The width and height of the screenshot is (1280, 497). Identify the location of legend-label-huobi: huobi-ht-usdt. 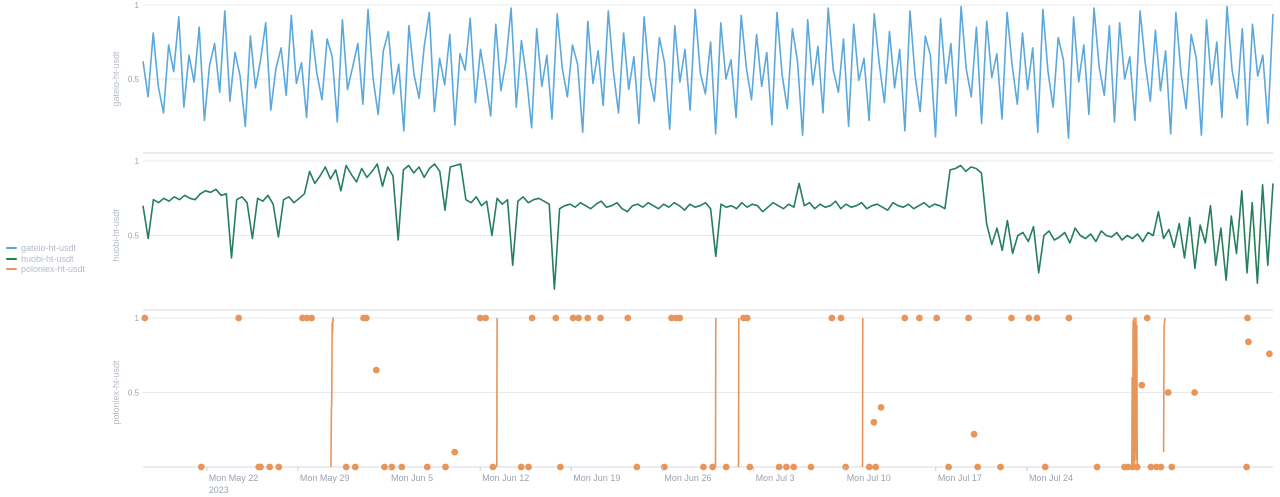
(47, 258).